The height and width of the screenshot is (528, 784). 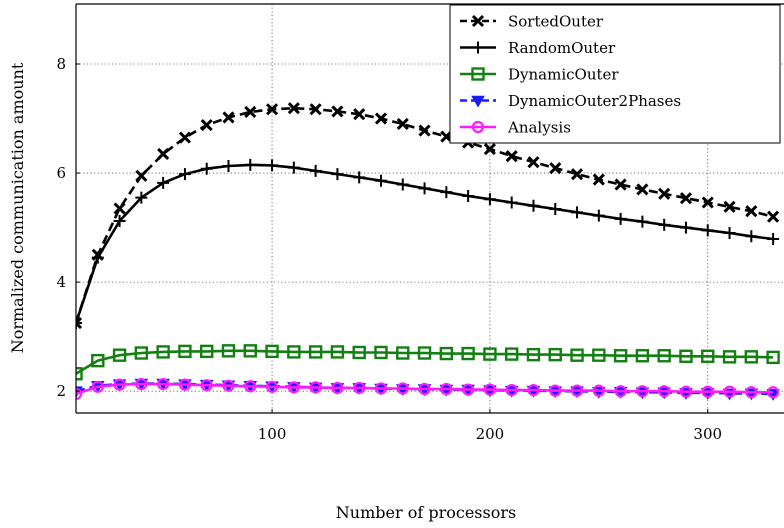 What do you see at coordinates (61, 173) in the screenshot?
I see `y-tick-label: 6` at bounding box center [61, 173].